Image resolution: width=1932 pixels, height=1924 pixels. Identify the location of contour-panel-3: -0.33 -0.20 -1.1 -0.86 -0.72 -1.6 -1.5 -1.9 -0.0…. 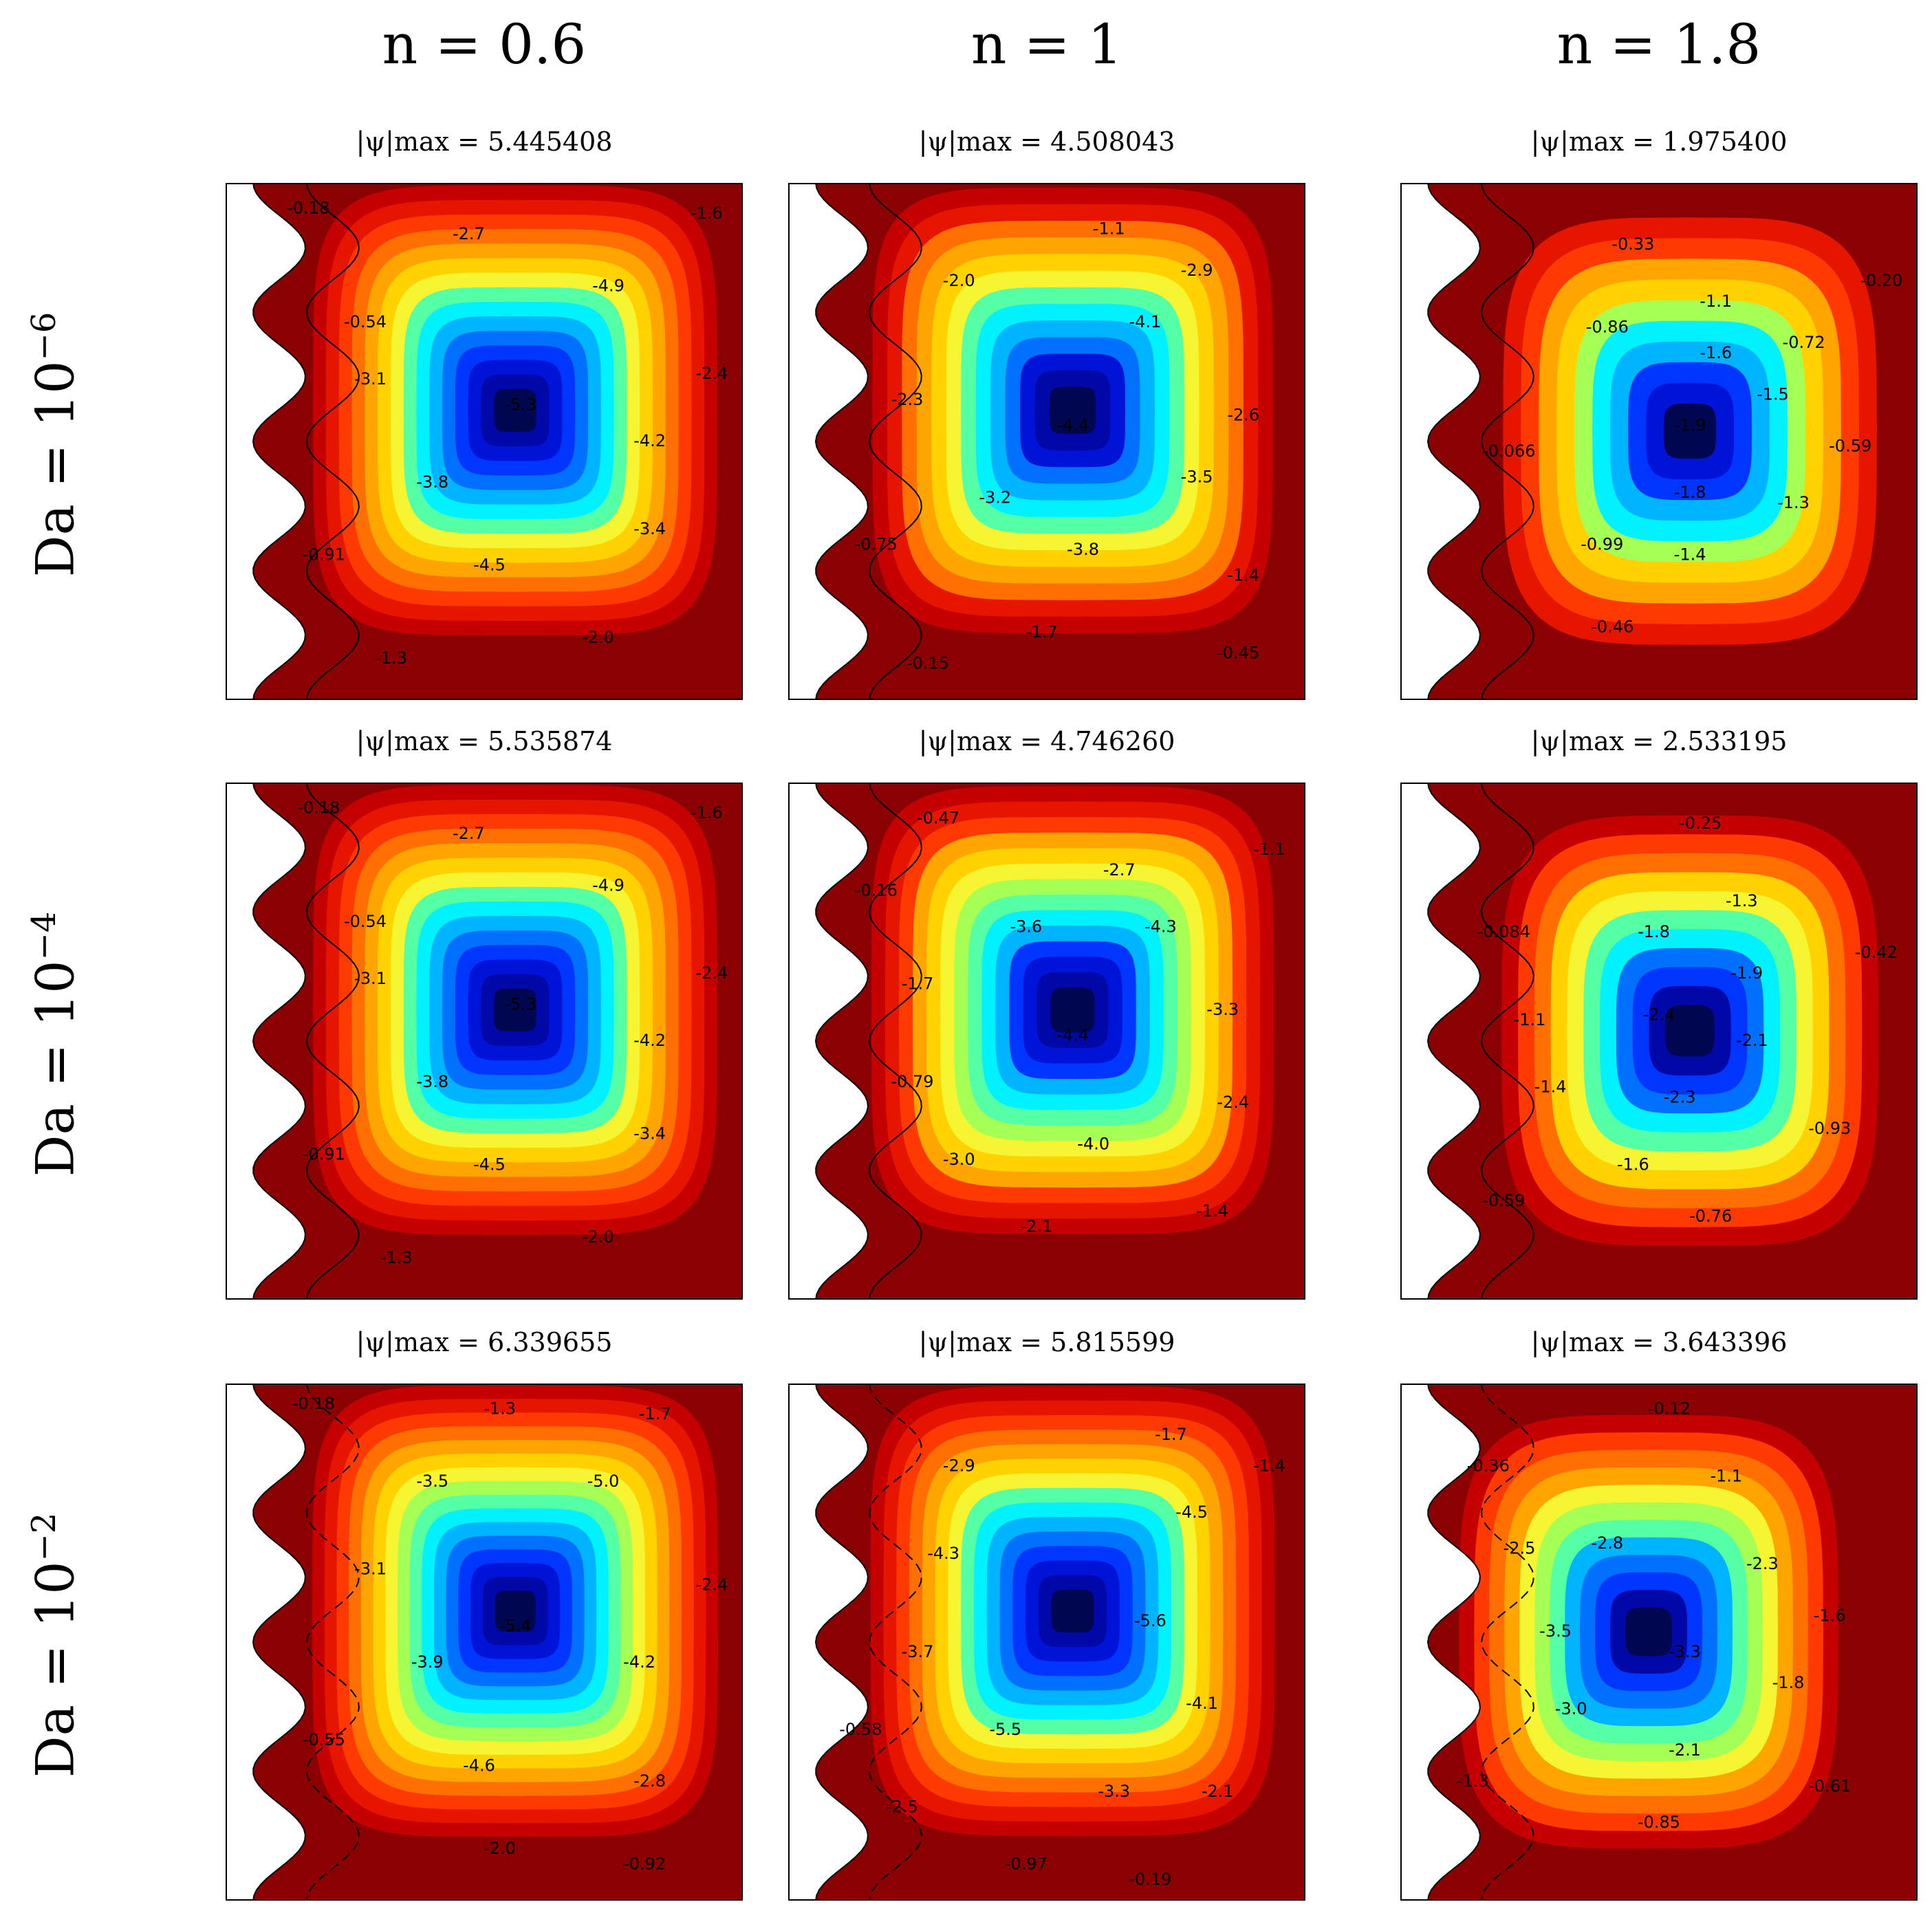
(1659, 442).